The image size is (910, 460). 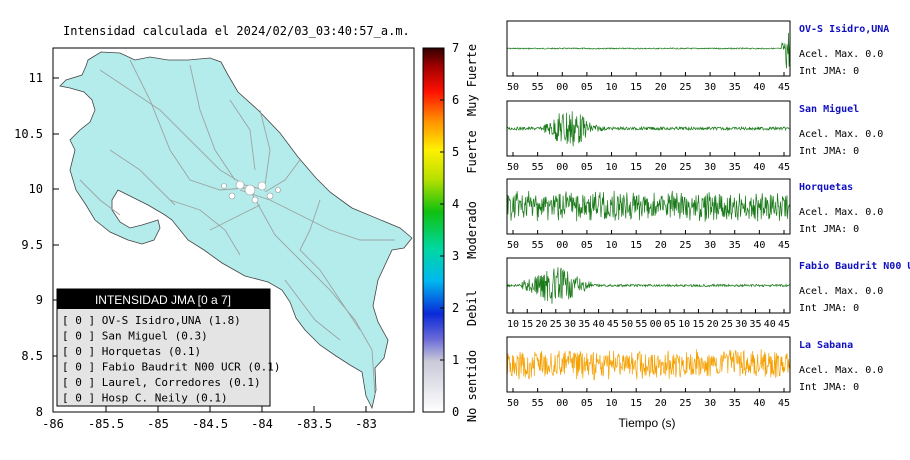 I want to click on map-x-tick-label: -83, so click(x=366, y=424).